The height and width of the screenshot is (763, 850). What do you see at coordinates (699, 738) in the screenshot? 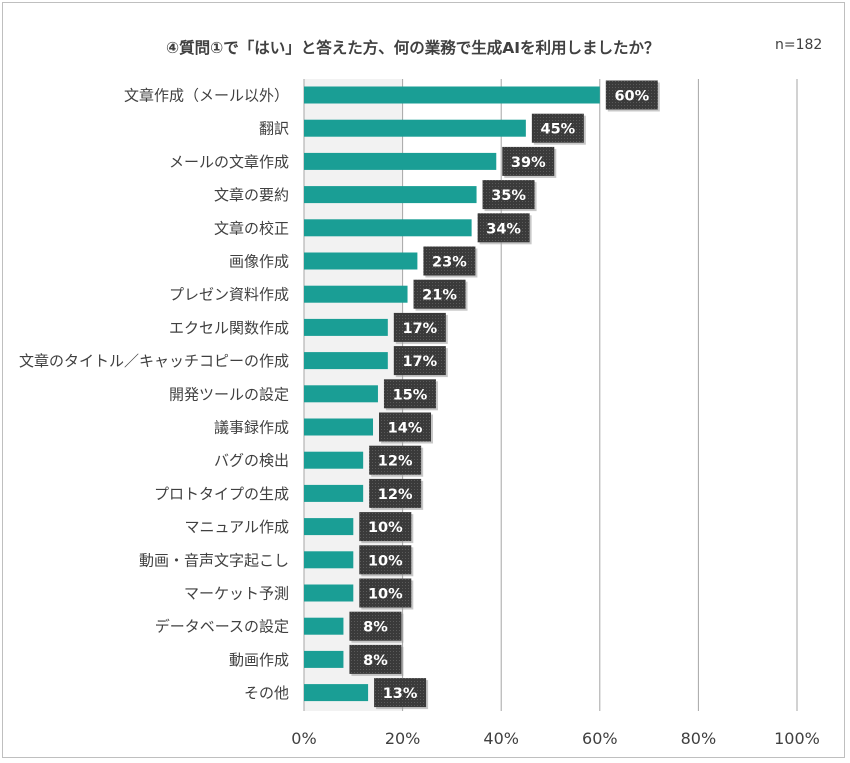
I see `x-tick-label: 80%` at bounding box center [699, 738].